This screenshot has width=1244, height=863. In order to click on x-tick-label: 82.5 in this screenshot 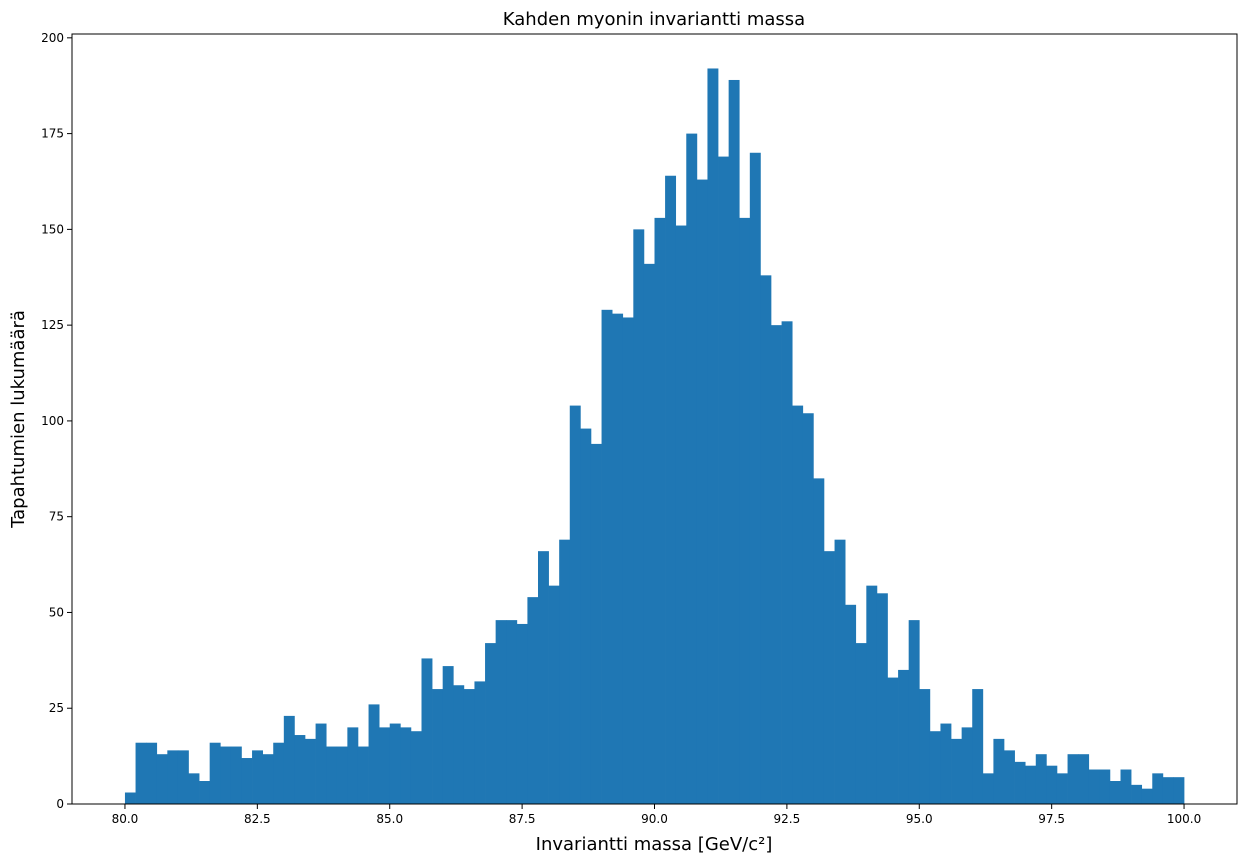, I will do `click(257, 819)`.